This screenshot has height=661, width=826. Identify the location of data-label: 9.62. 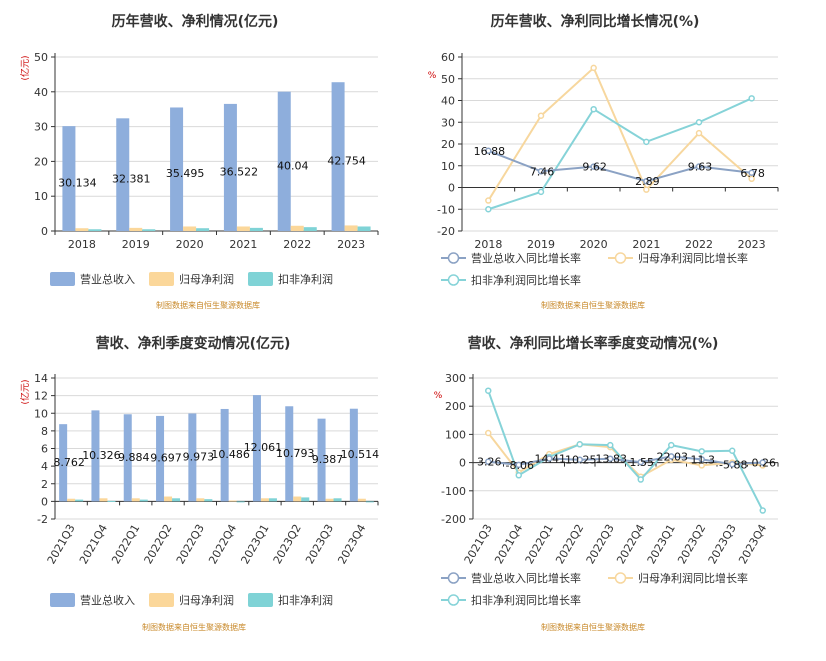
(594, 167).